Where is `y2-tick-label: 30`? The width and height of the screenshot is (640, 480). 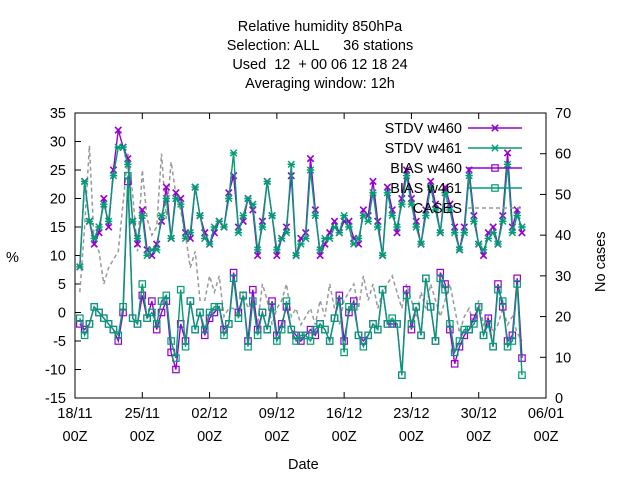
y2-tick-label: 30 is located at coordinates (563, 277).